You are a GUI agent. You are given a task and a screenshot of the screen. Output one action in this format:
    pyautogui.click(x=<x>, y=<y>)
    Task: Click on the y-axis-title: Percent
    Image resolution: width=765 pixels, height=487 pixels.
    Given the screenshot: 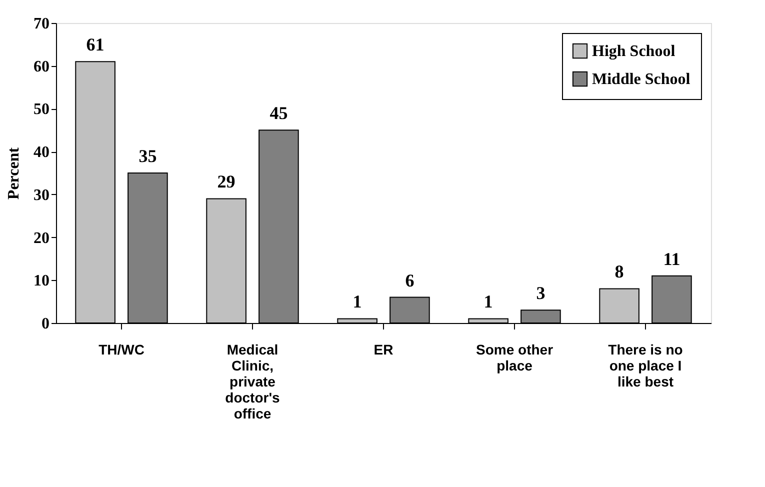 What is the action you would take?
    pyautogui.click(x=14, y=173)
    